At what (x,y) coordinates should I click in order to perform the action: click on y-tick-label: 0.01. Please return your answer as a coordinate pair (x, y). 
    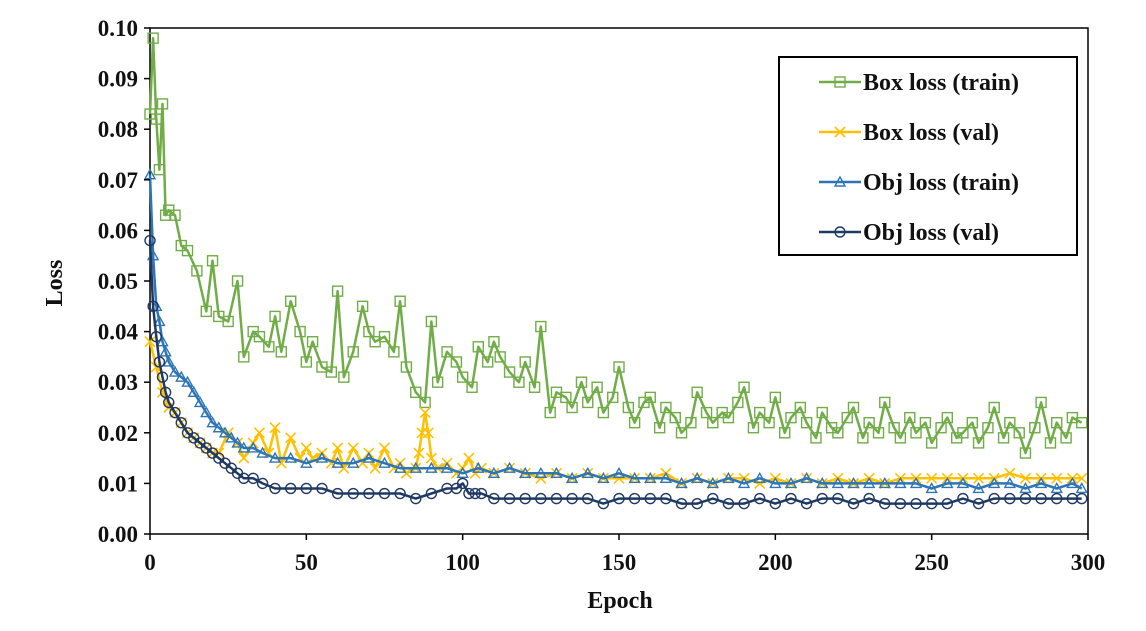
    Looking at the image, I should click on (118, 483).